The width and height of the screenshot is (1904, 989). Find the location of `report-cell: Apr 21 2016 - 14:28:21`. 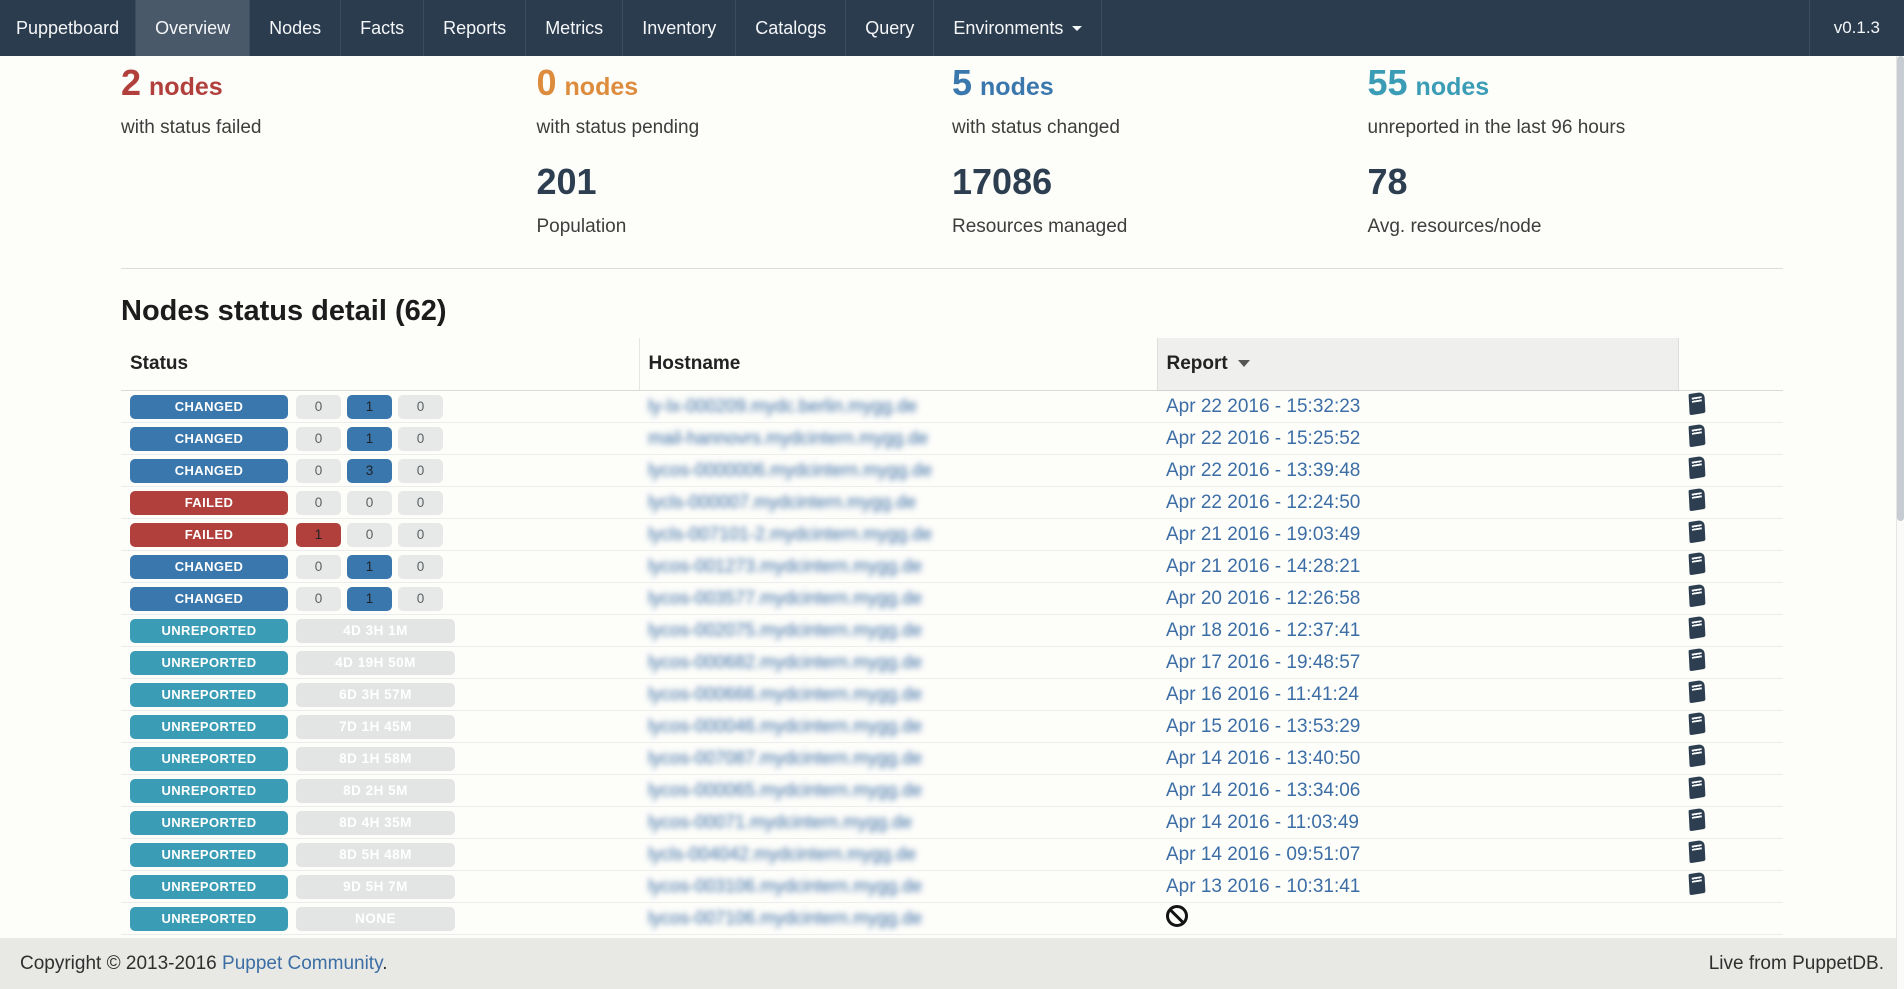

report-cell: Apr 21 2016 - 14:28:21 is located at coordinates (1417, 566).